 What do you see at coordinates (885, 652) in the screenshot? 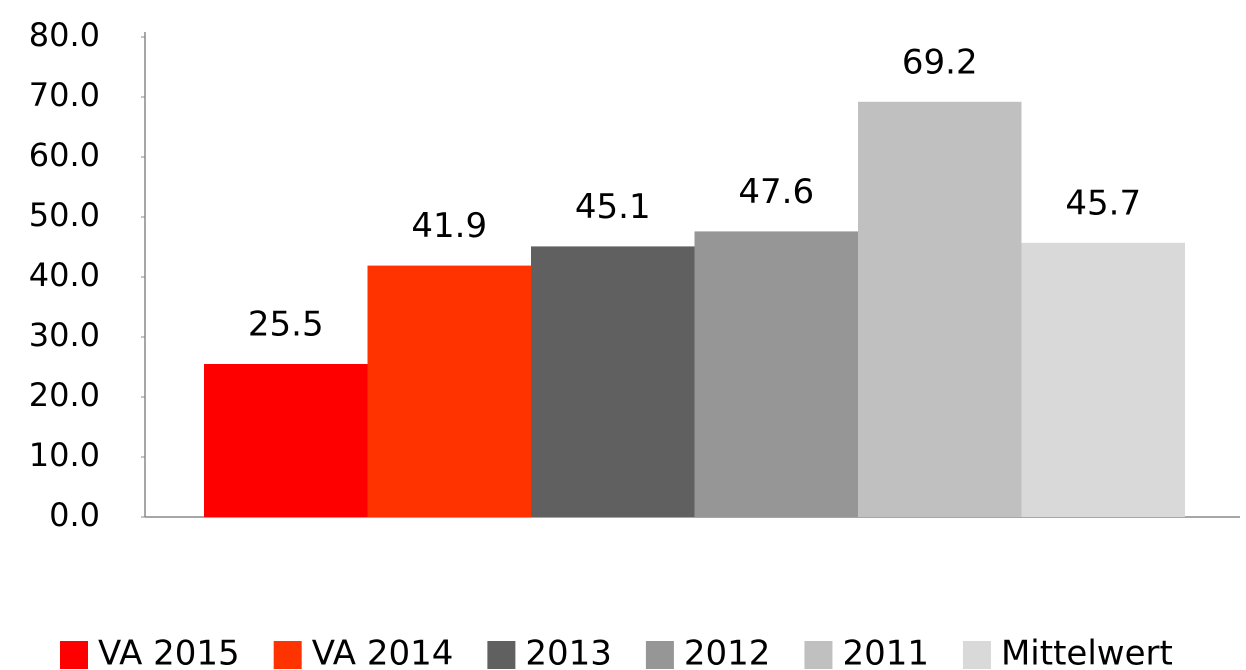
I see `legend-label: 2011` at bounding box center [885, 652].